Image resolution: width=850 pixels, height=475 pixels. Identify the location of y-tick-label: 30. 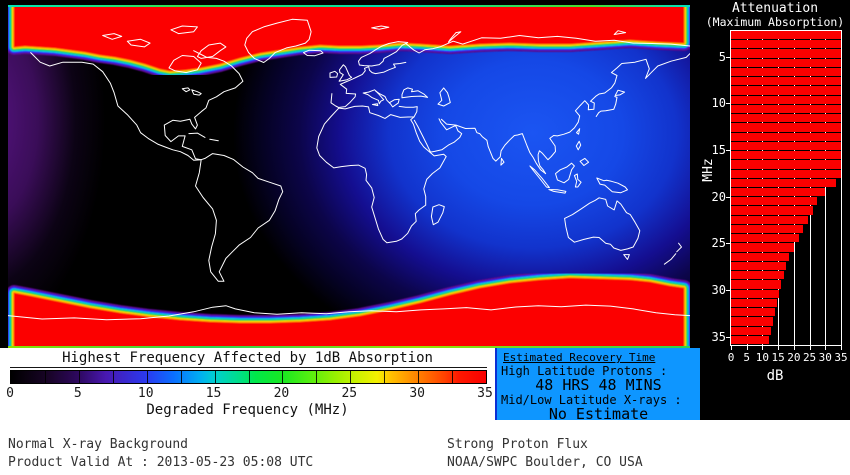
(718, 289).